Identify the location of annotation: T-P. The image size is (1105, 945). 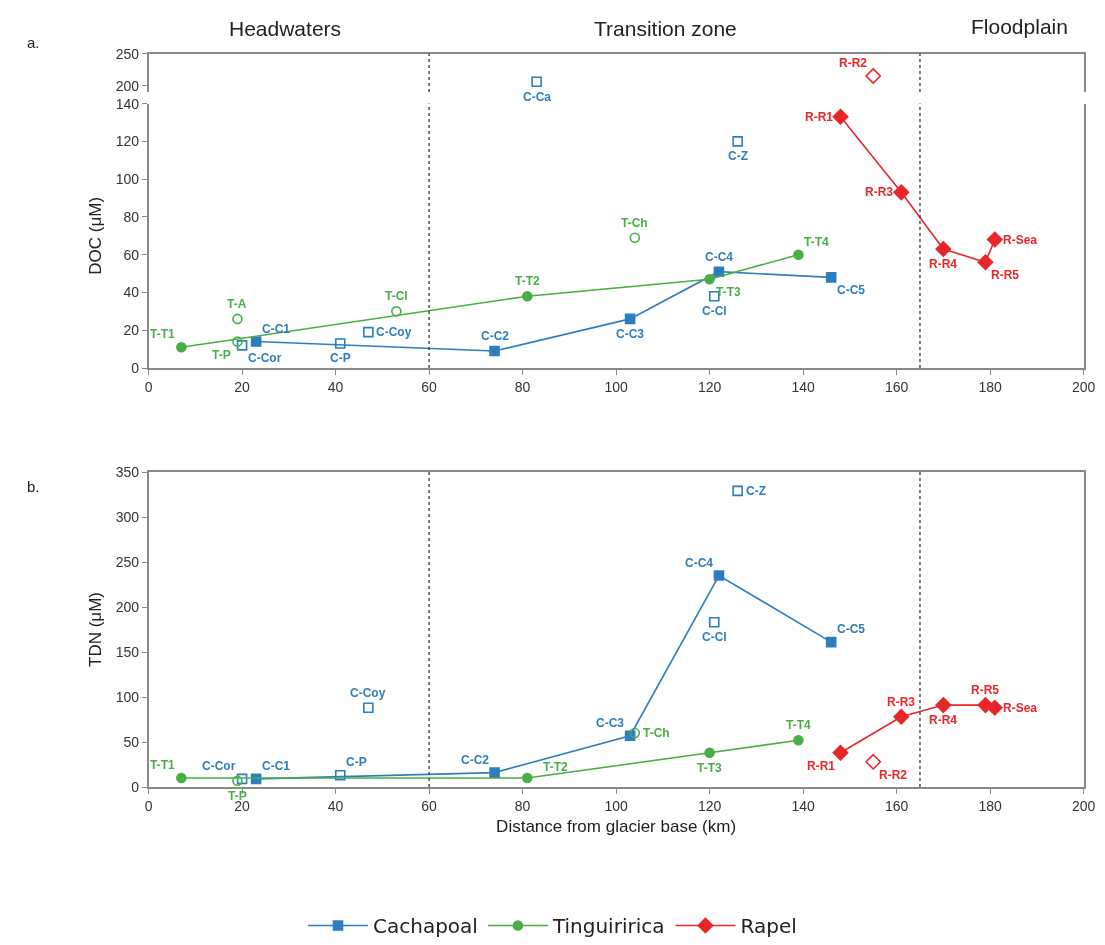
(221, 355).